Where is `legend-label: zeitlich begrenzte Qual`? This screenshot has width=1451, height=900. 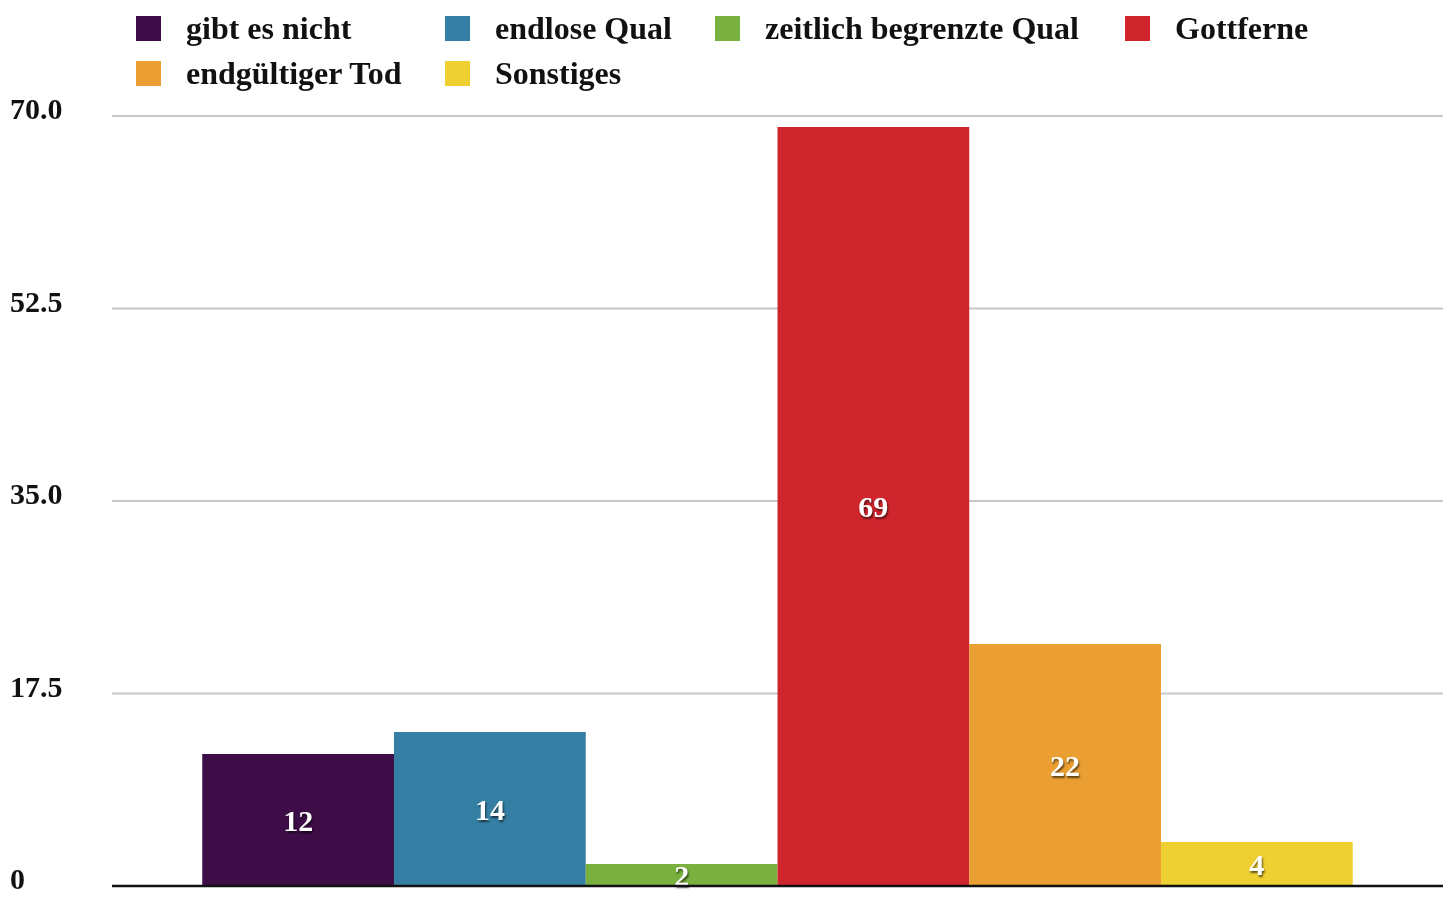
legend-label: zeitlich begrenzte Qual is located at coordinates (922, 28).